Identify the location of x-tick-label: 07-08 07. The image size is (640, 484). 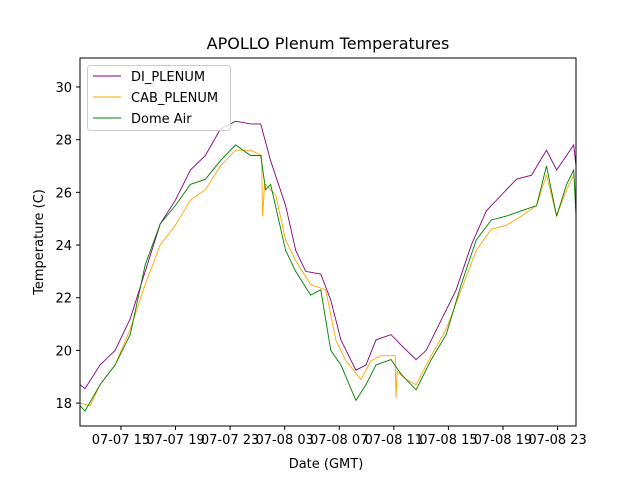
(339, 440).